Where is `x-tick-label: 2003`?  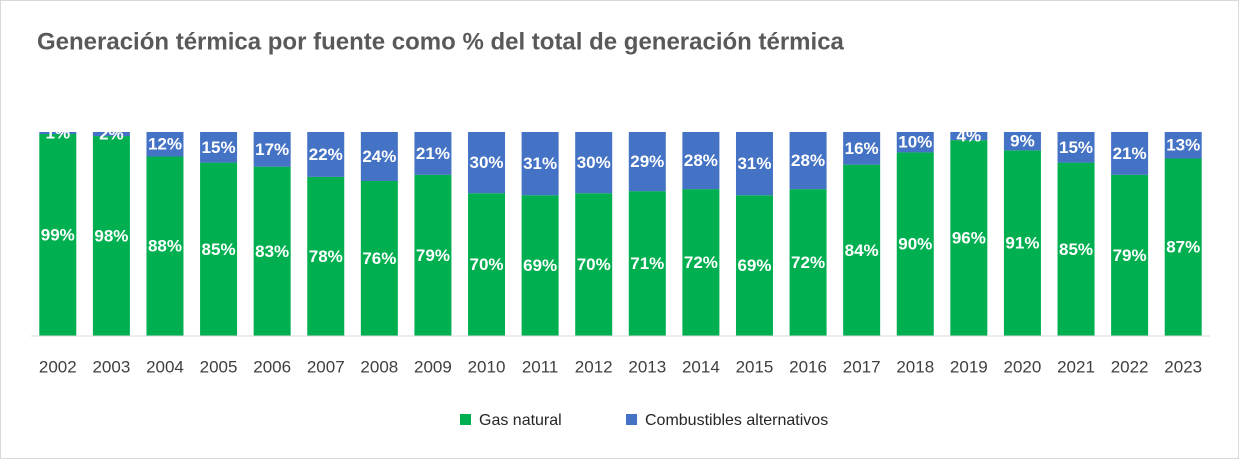
x-tick-label: 2003 is located at coordinates (111, 366).